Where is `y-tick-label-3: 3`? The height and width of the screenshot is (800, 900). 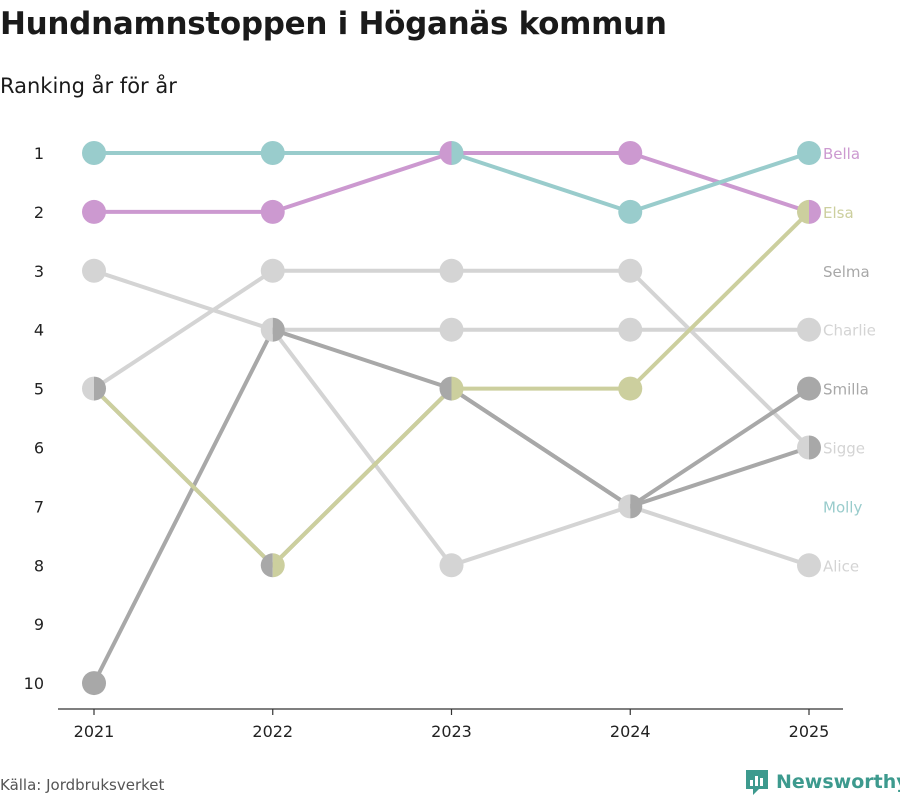
y-tick-label-3: 3 is located at coordinates (39, 271).